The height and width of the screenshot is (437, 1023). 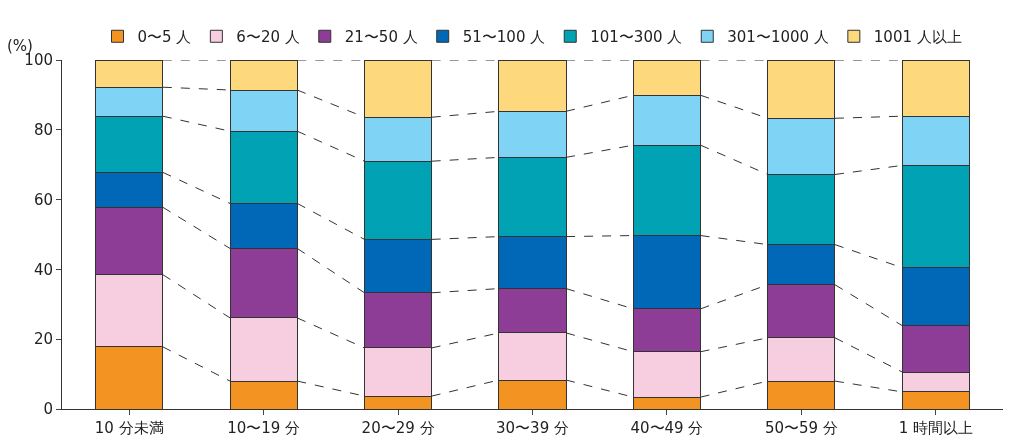 What do you see at coordinates (917, 37) in the screenshot?
I see `legend-label: 1001 人以上` at bounding box center [917, 37].